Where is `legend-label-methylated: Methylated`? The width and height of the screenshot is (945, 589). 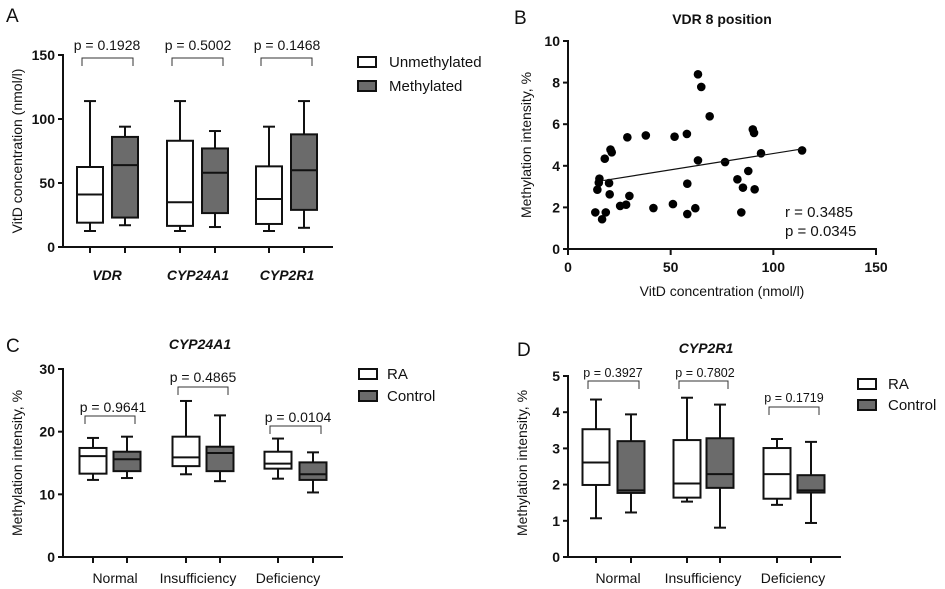
legend-label-methylated: Methylated is located at coordinates (425, 86).